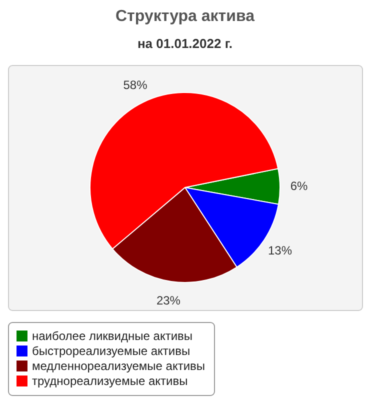  Describe the element at coordinates (110, 381) in the screenshot. I see `legend-label: труднореализуемые активы` at that location.